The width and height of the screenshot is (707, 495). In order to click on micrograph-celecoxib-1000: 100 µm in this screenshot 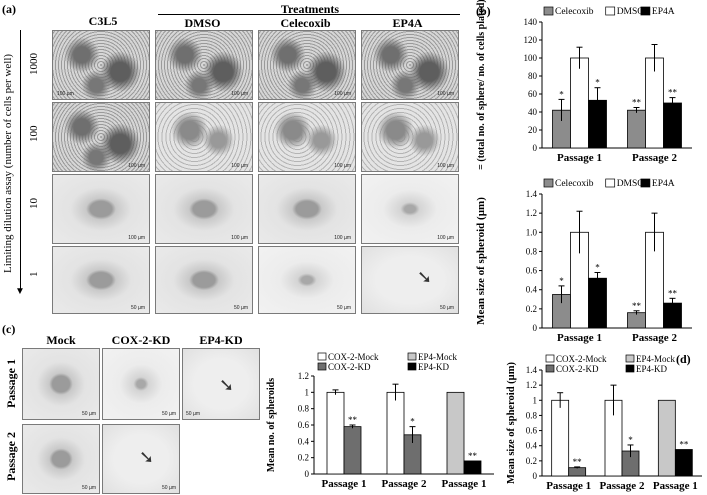, I will do `click(307, 65)`.